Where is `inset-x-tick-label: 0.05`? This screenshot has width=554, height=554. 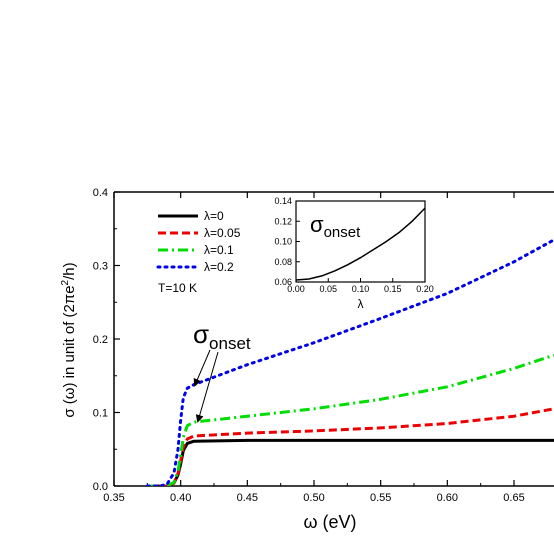 inset-x-tick-label: 0.05 is located at coordinates (328, 289).